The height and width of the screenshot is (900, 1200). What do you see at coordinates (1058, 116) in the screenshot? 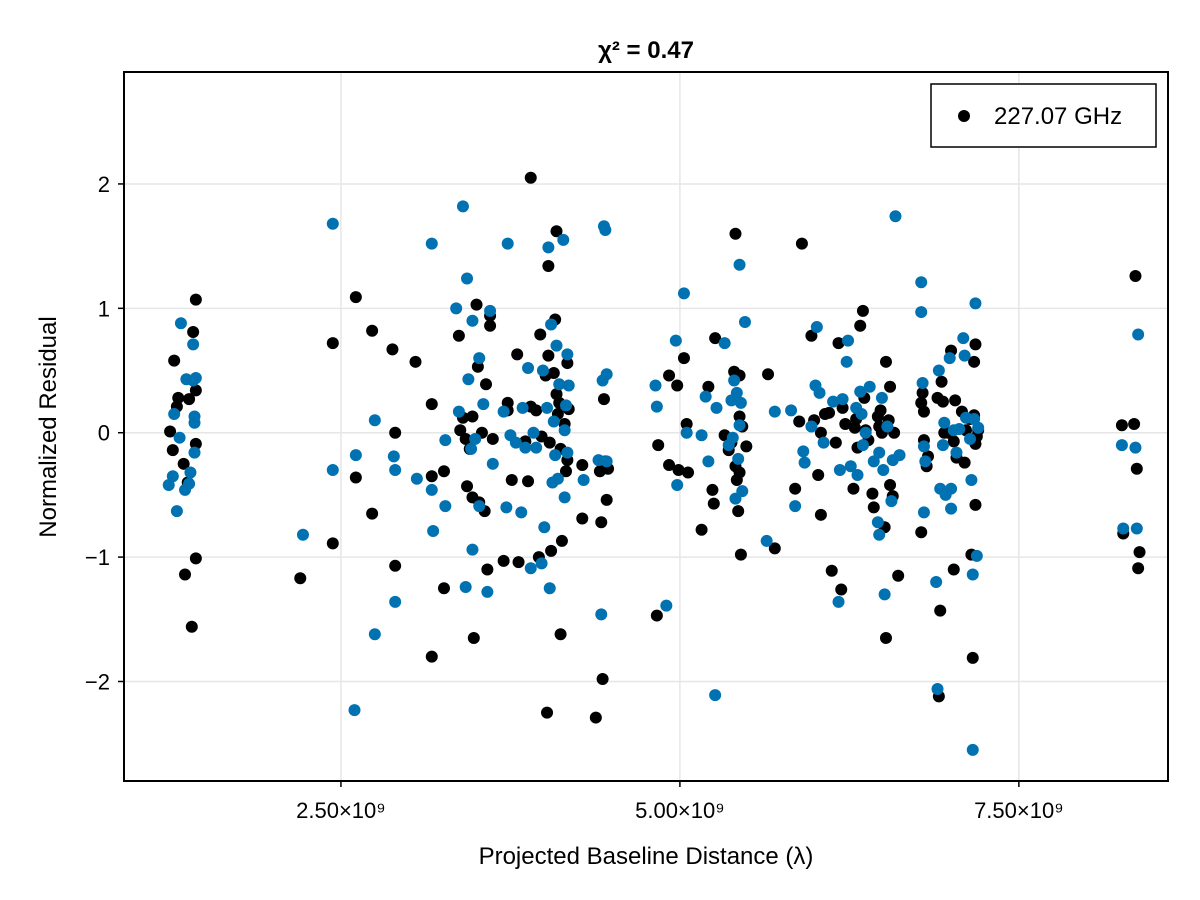
I see `legend-label: 227.07 GHz` at bounding box center [1058, 116].